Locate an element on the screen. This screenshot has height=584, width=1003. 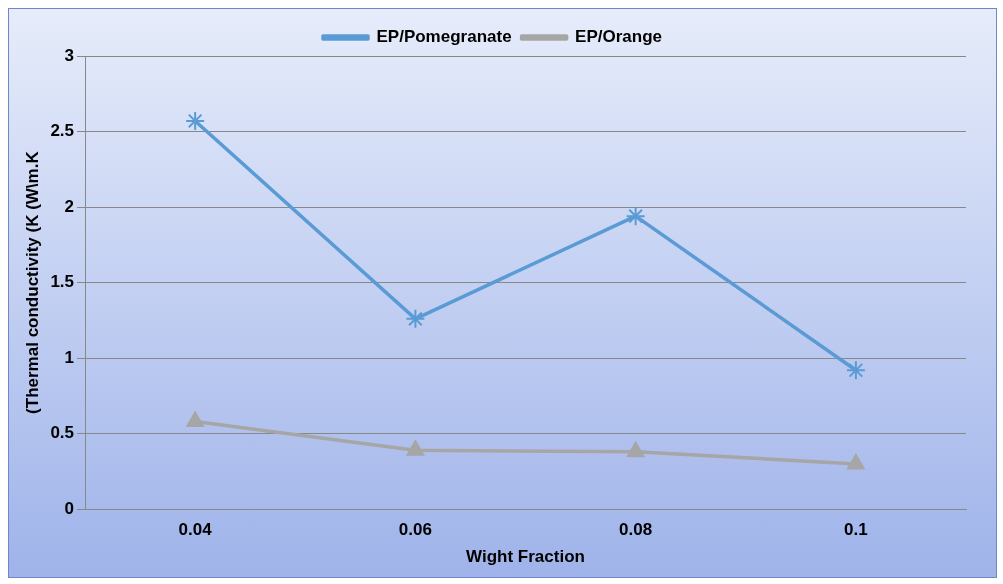
x-axis-title: Wight Fraction is located at coordinates (525, 557).